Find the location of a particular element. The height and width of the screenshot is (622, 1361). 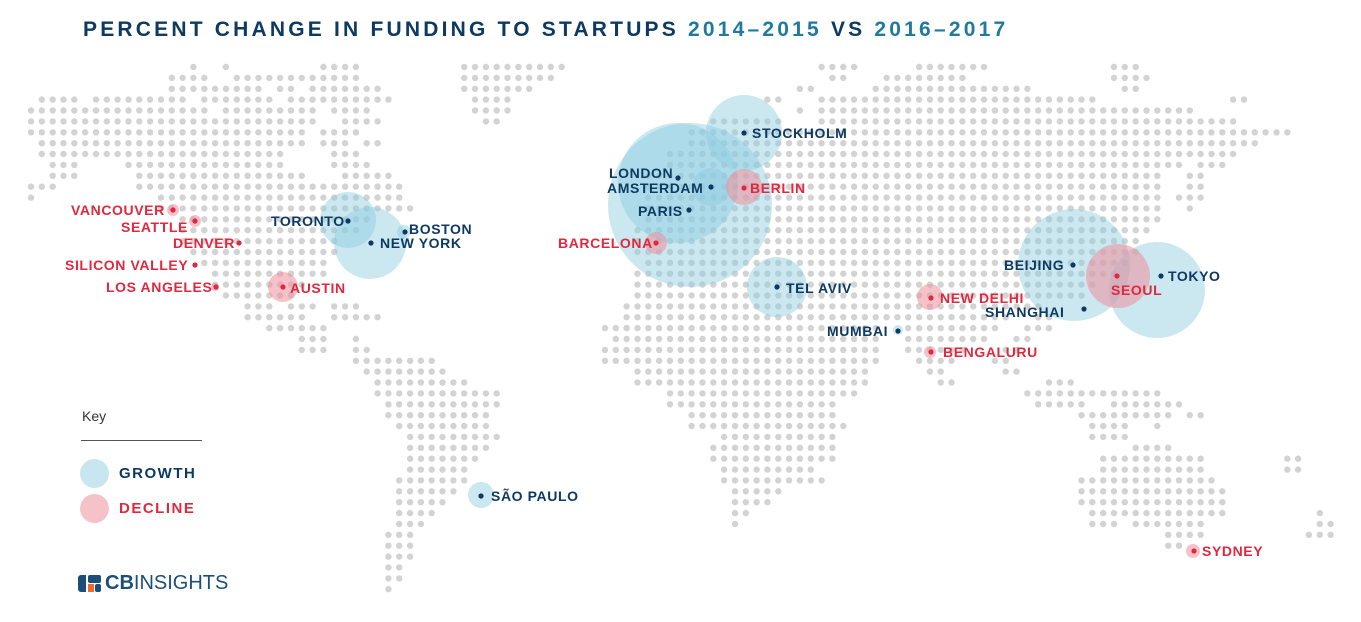

city-label-austin: AUSTIN is located at coordinates (318, 288).